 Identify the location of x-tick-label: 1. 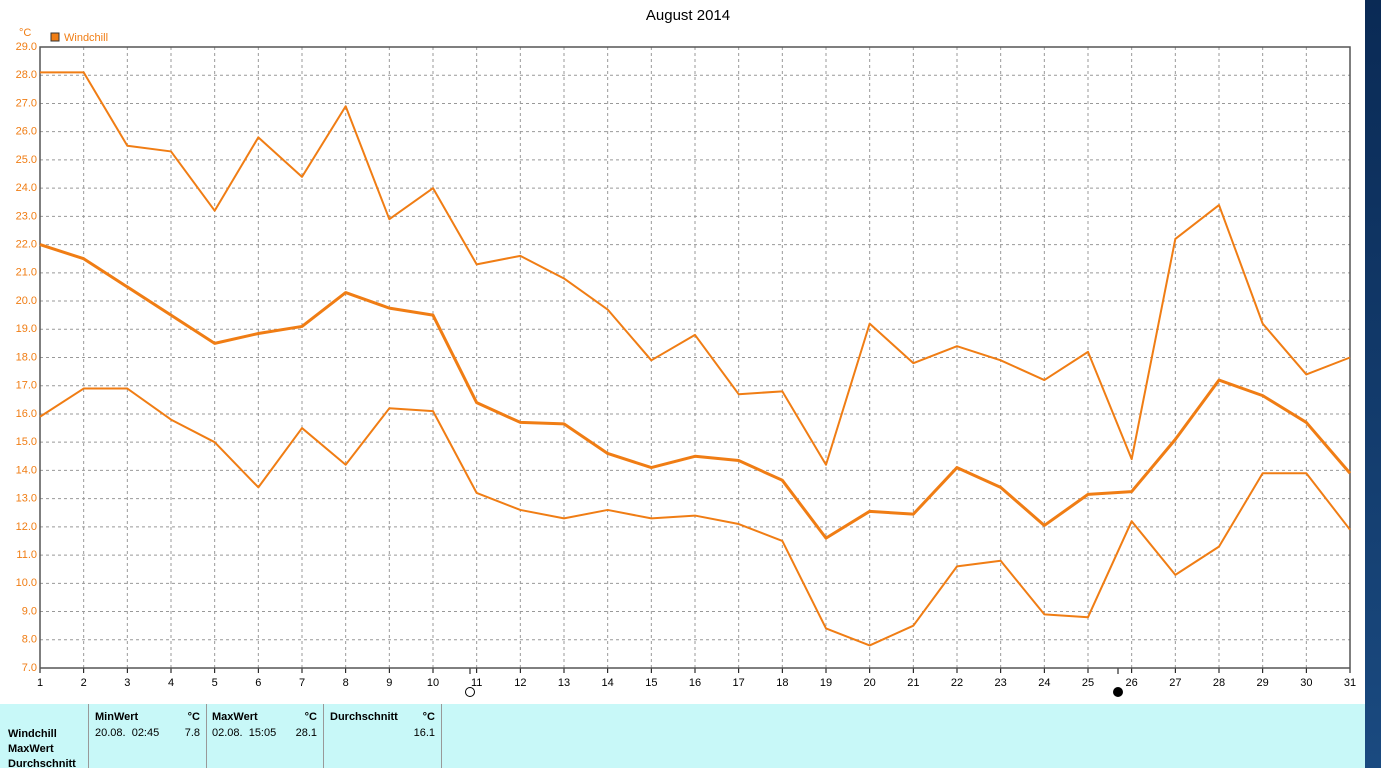
(40, 683).